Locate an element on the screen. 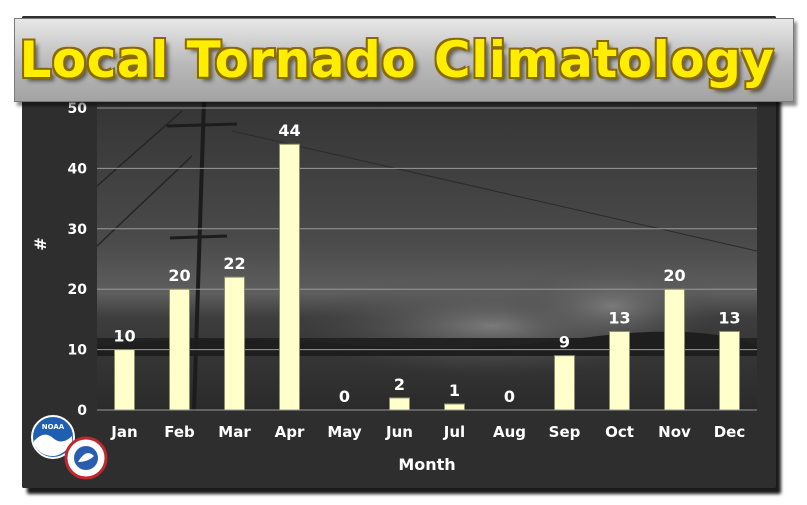  bar-dec is located at coordinates (729, 370).